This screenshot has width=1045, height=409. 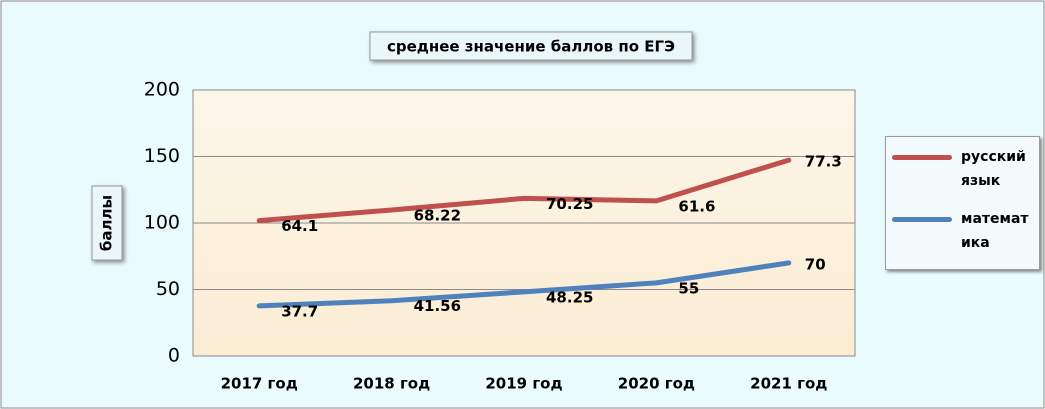 I want to click on legend-label: математика, so click(x=995, y=231).